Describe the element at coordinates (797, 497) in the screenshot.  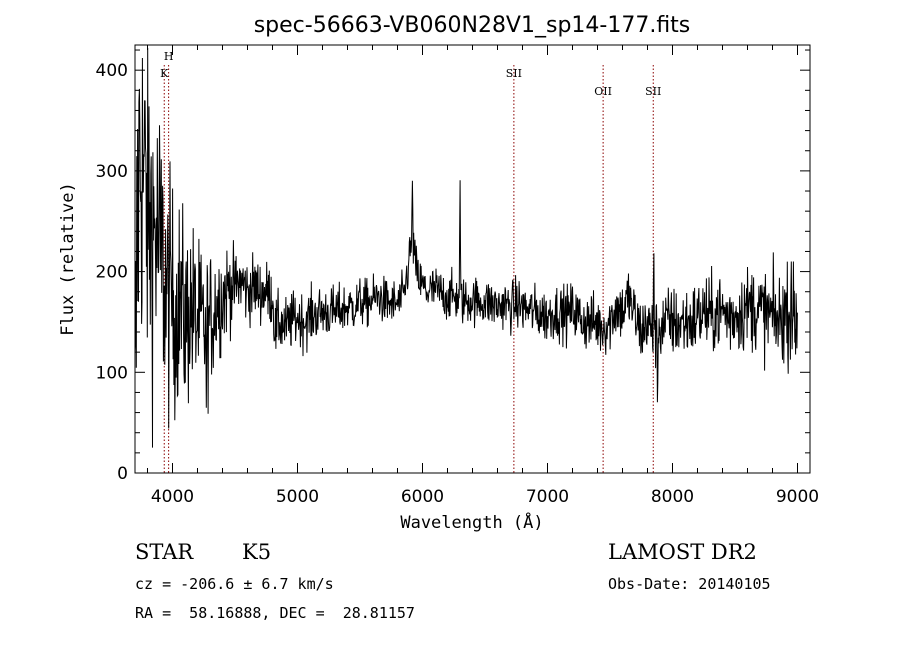
I see `x-tick-label: 9000` at that location.